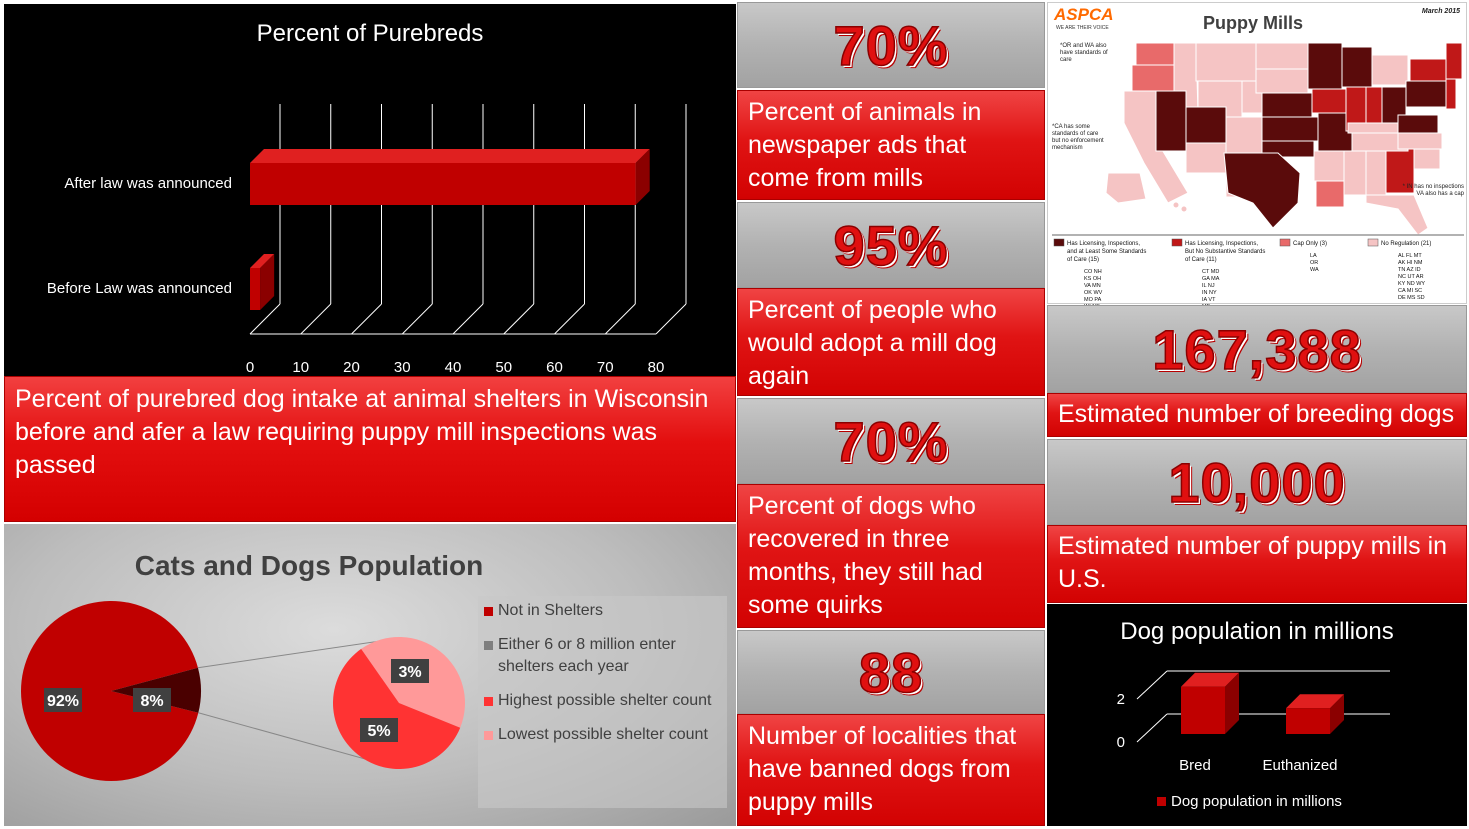  What do you see at coordinates (1284, 139) in the screenshot?
I see `us-map` at bounding box center [1284, 139].